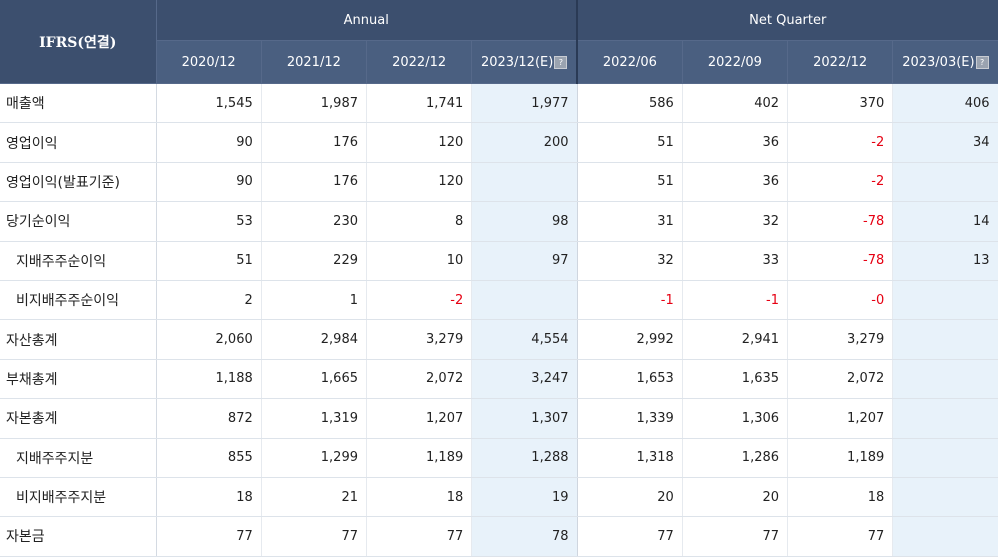  What do you see at coordinates (630, 379) in the screenshot?
I see `value-cell: 1,653` at bounding box center [630, 379].